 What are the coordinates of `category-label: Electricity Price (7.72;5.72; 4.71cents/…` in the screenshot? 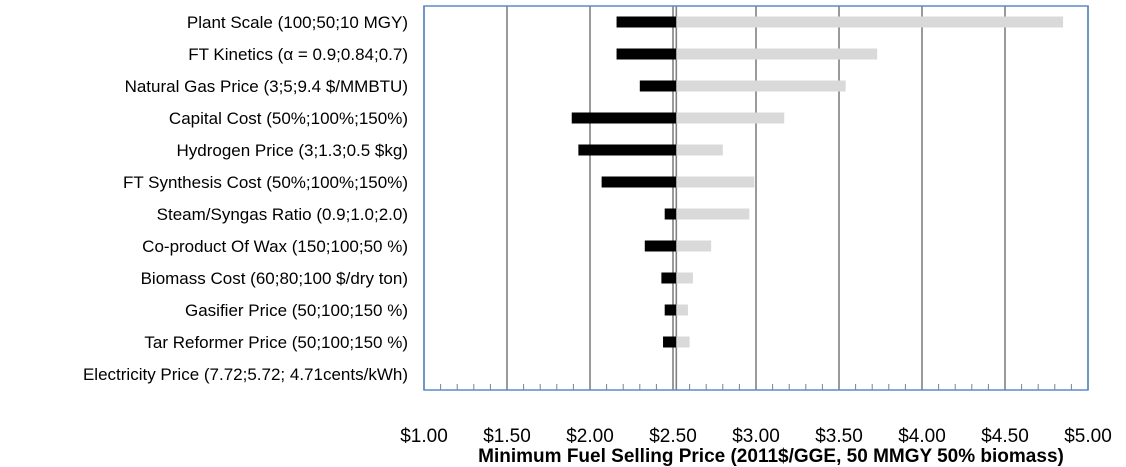 It's located at (245, 374).